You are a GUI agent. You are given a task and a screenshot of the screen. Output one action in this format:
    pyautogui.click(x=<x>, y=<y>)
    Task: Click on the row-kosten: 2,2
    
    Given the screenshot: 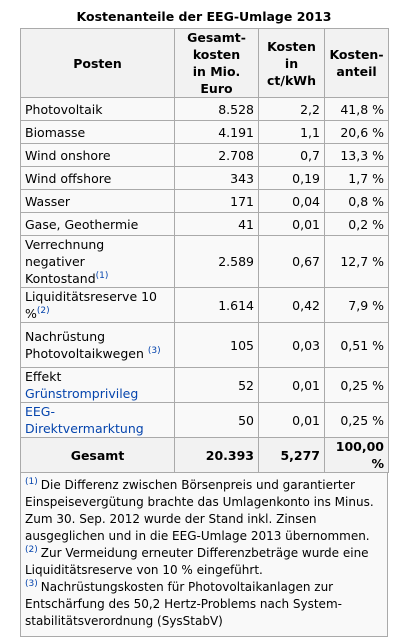 What is the action you would take?
    pyautogui.click(x=291, y=109)
    